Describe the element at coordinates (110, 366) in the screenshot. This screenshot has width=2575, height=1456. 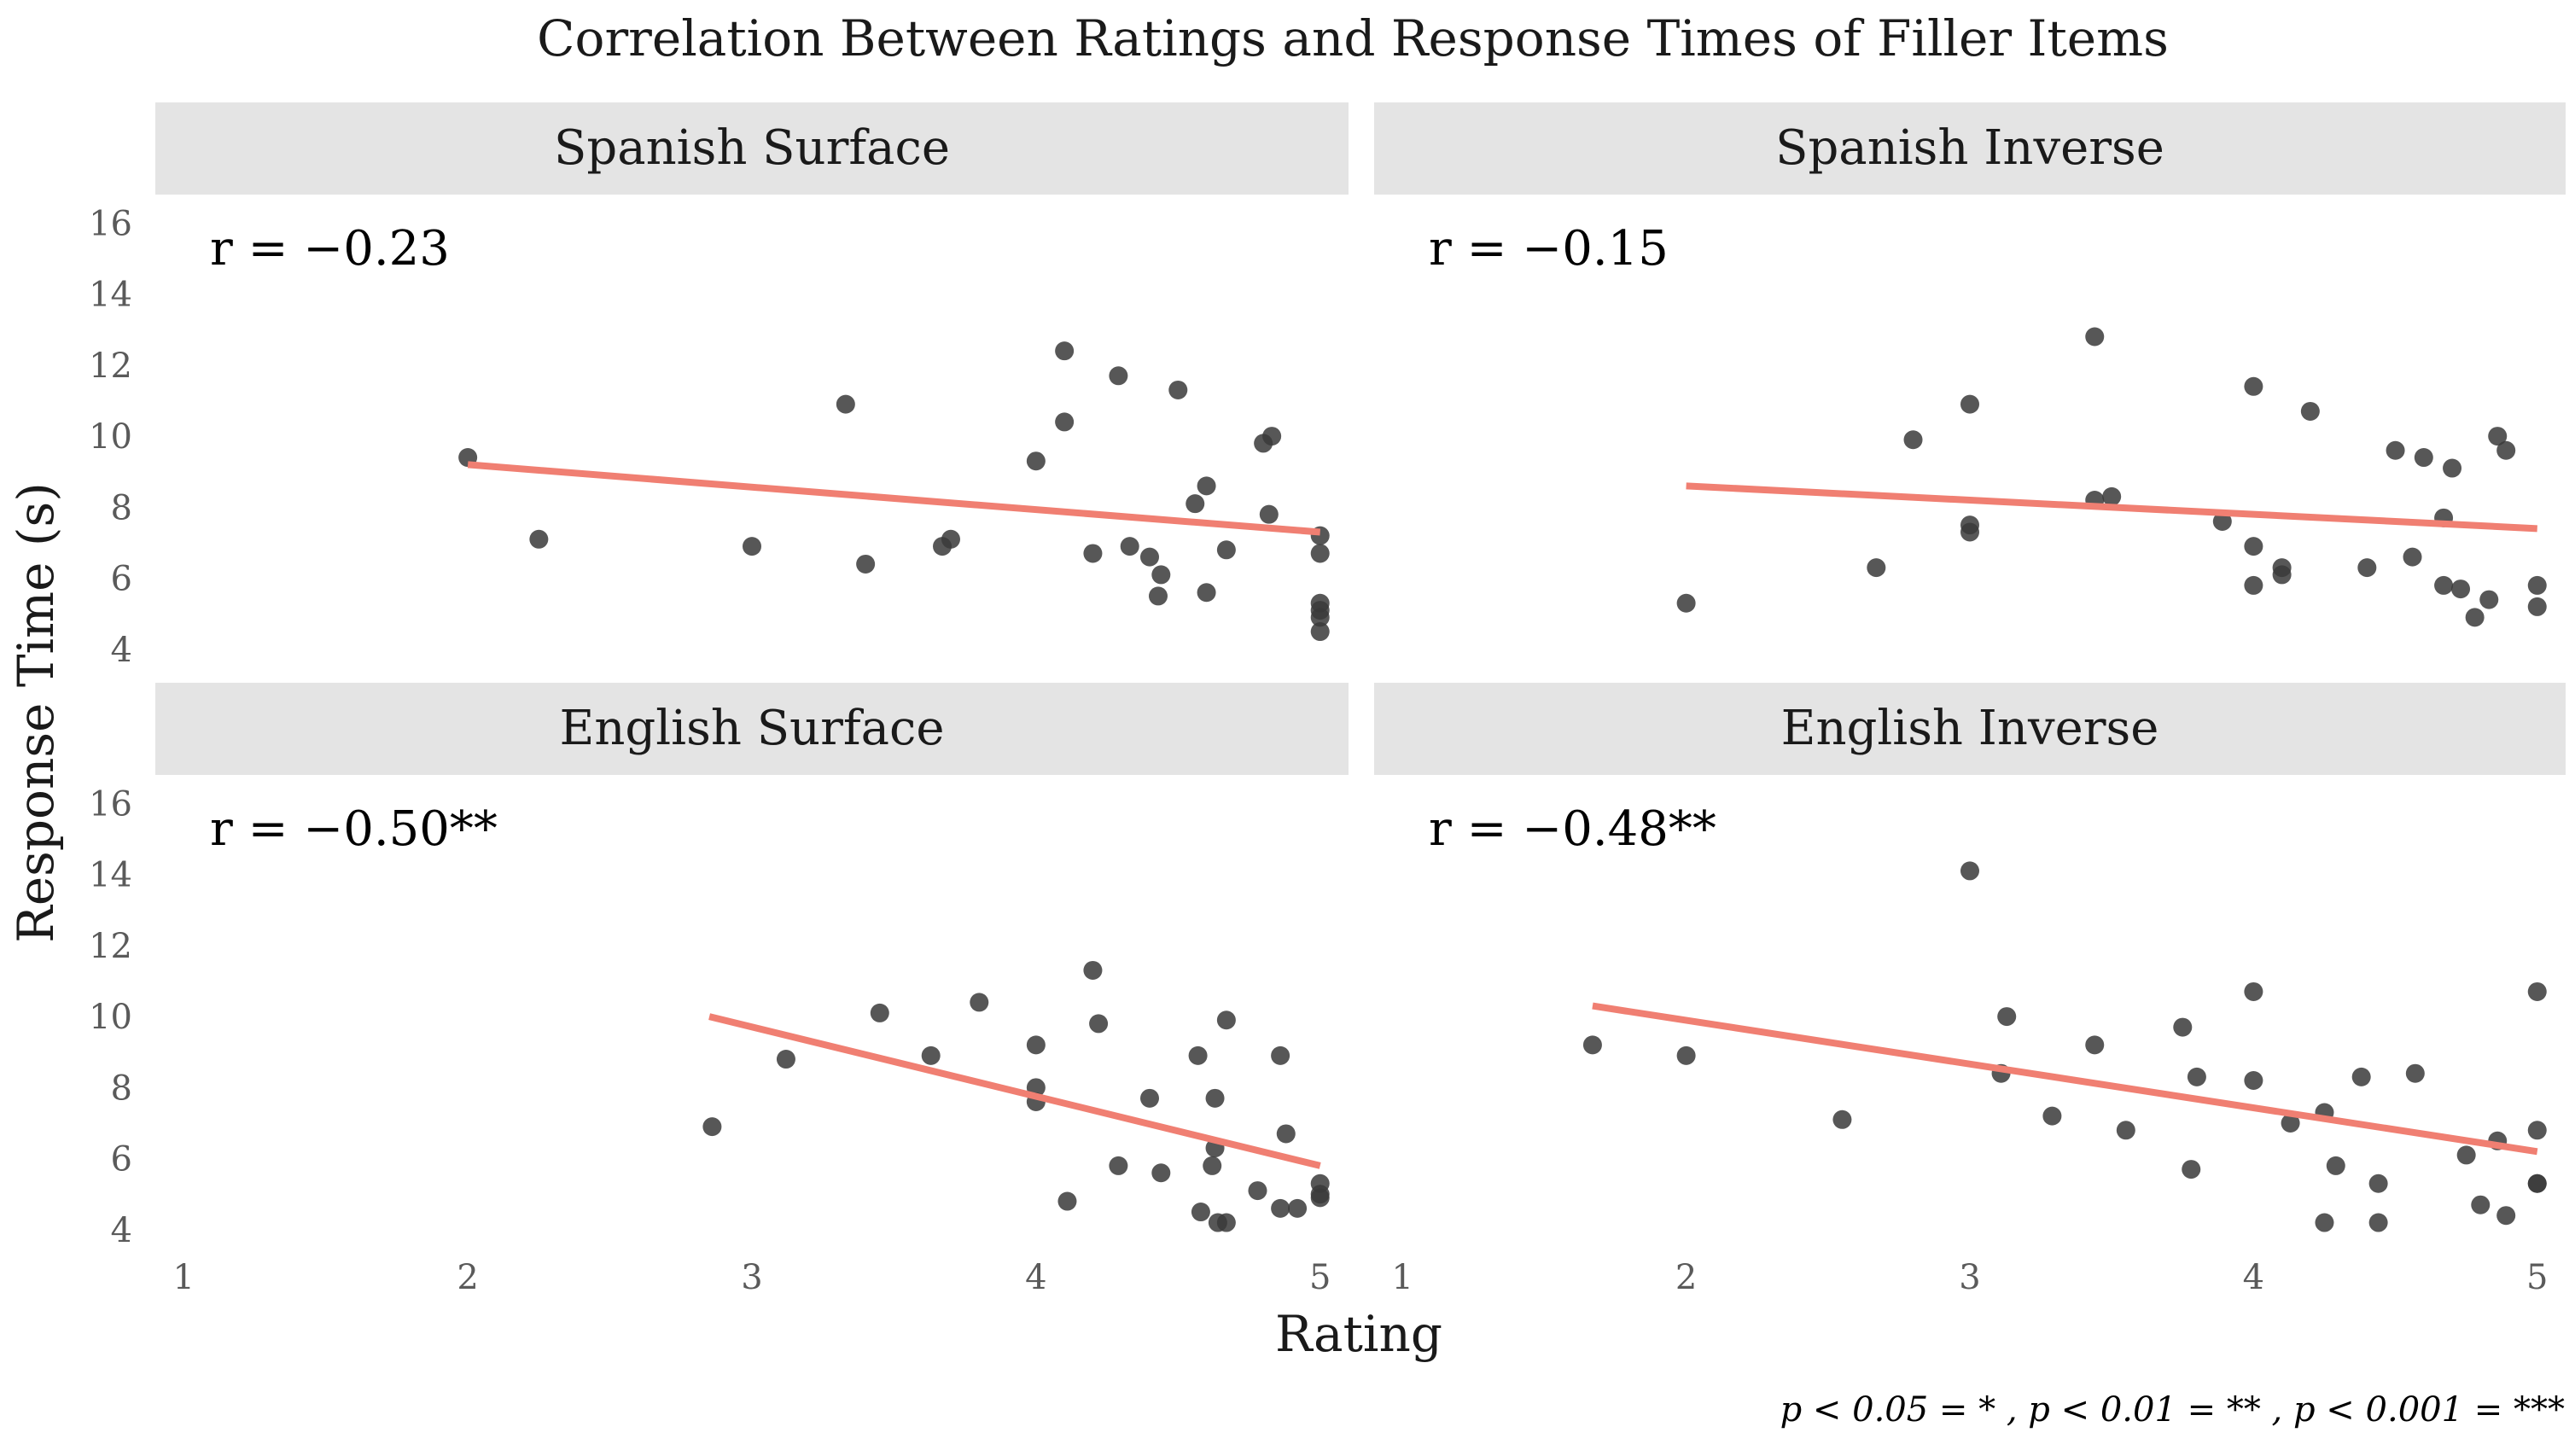
I see `y-tick-label: 12` at that location.